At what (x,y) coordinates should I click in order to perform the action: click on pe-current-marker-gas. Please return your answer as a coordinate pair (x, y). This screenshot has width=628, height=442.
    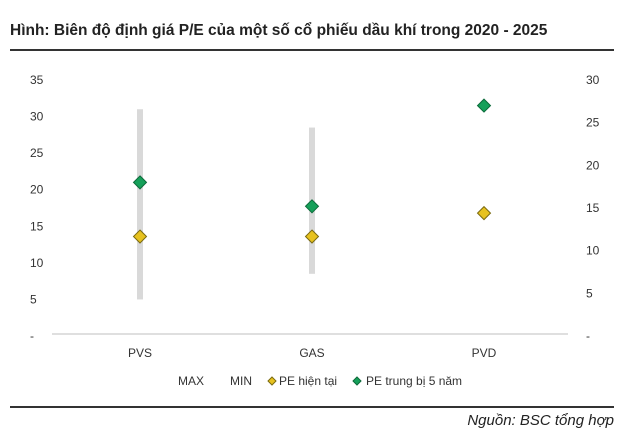
    Looking at the image, I should click on (312, 236).